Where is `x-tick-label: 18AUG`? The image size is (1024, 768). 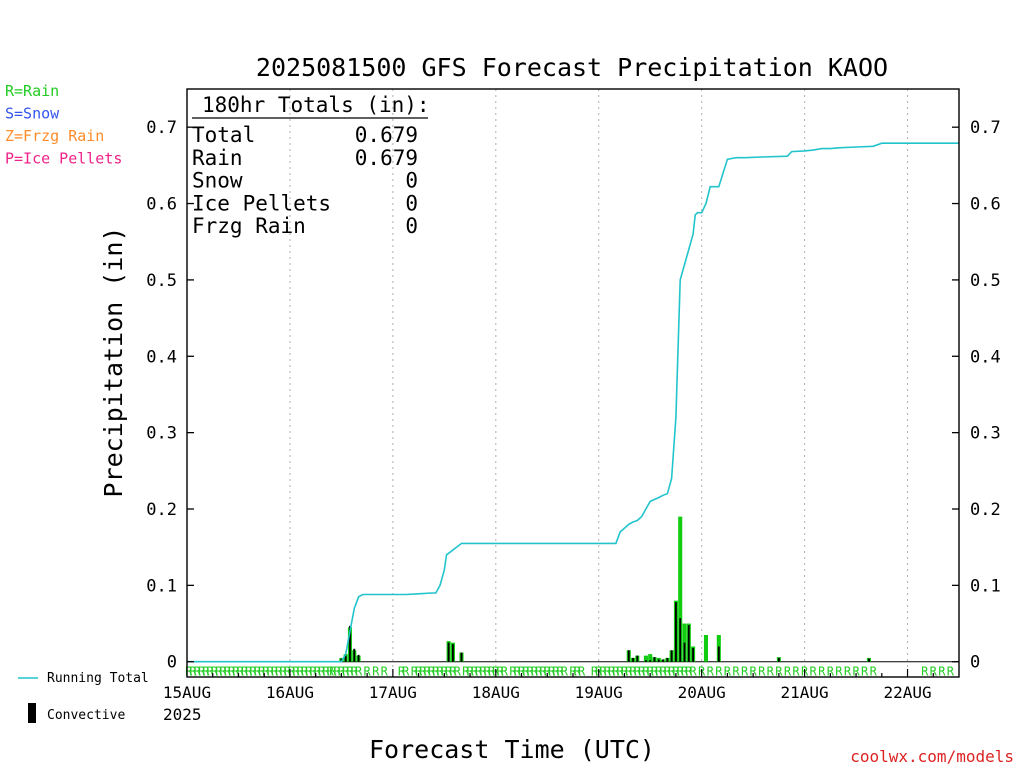 x-tick-label: 18AUG is located at coordinates (496, 692).